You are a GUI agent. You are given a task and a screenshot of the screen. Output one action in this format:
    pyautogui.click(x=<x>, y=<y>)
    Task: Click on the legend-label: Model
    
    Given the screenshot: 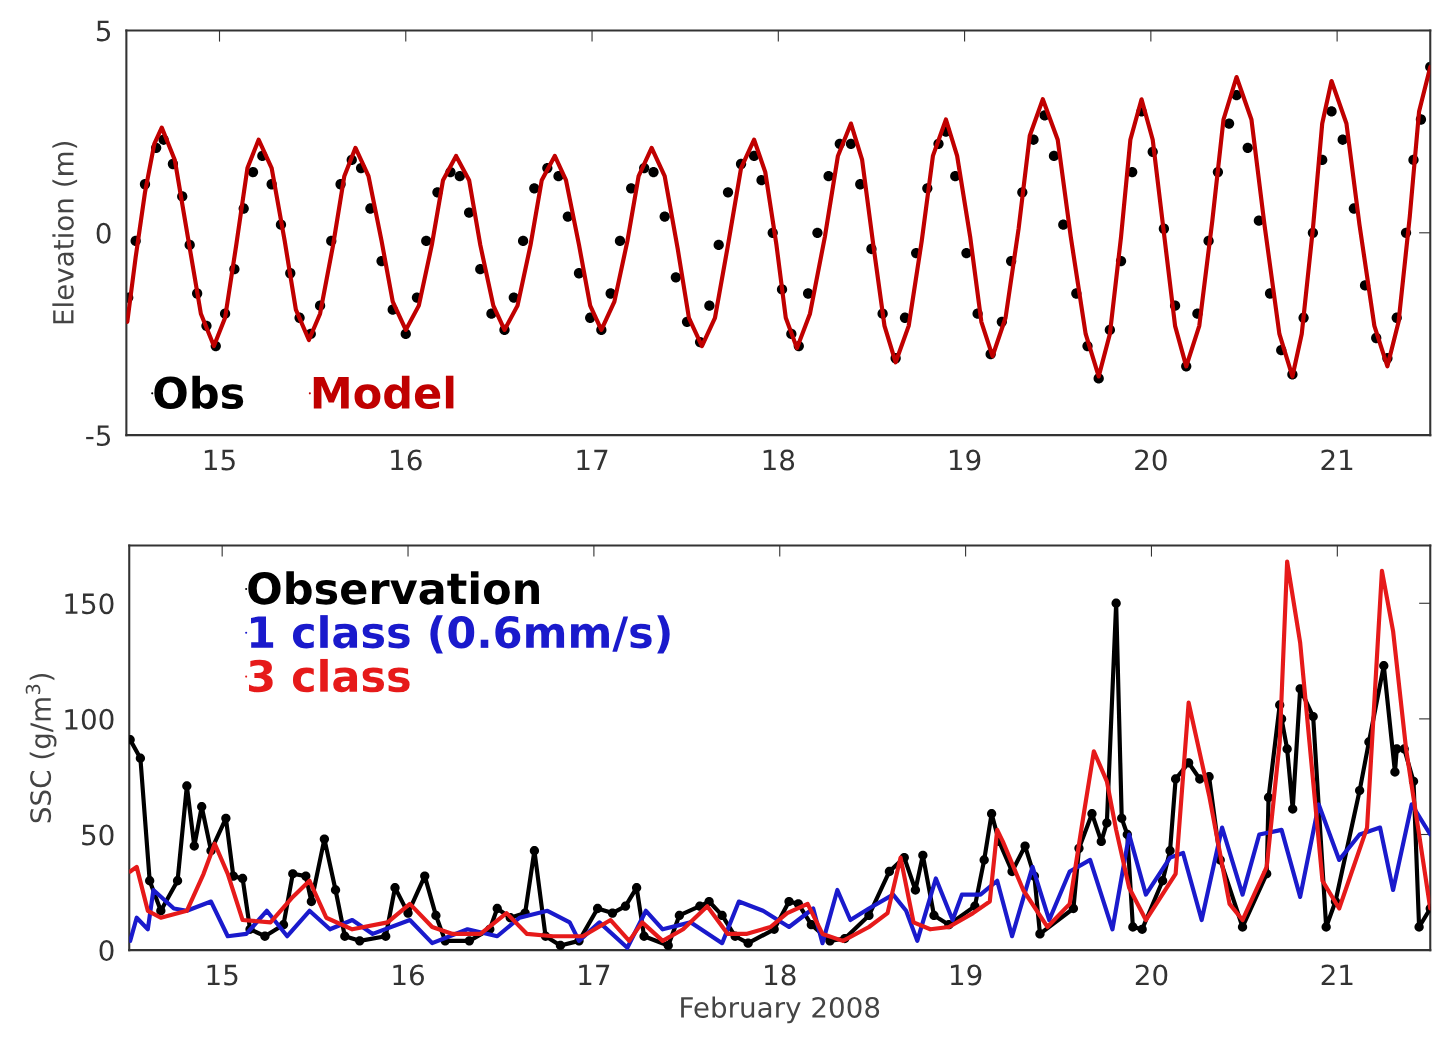 What is the action you would take?
    pyautogui.click(x=383, y=392)
    